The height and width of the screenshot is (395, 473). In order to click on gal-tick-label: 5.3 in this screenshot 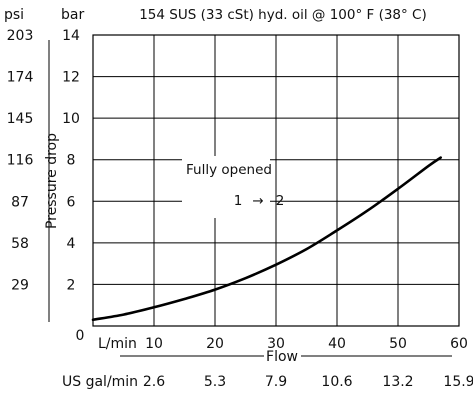, I will do `click(215, 382)`.